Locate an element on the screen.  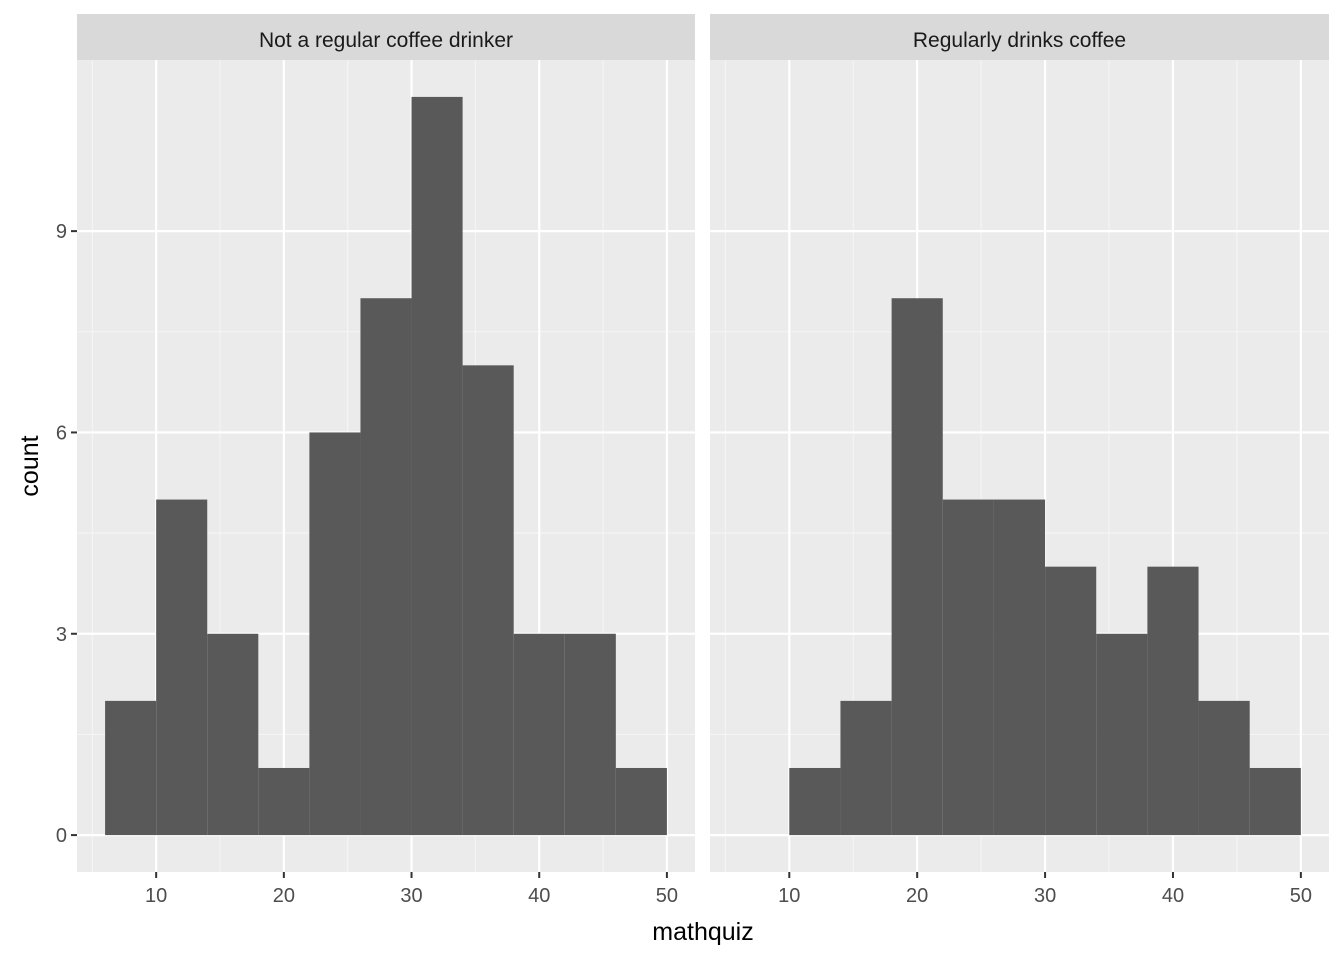
x-axis-title: mathquiz is located at coordinates (702, 932).